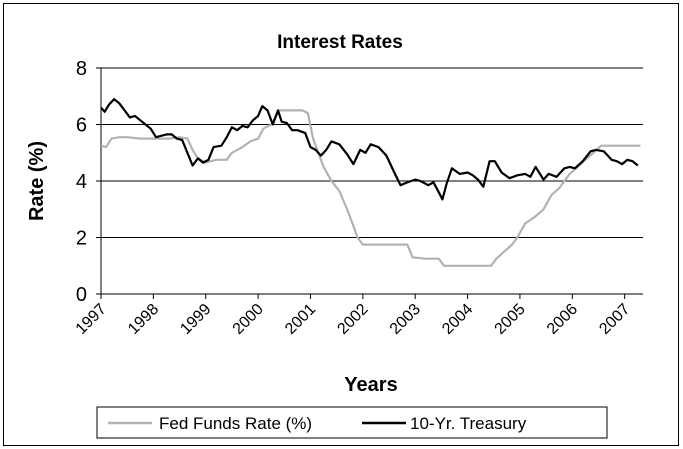 This screenshot has width=683, height=449. What do you see at coordinates (352, 319) in the screenshot?
I see `x-tick-label: 2002` at bounding box center [352, 319].